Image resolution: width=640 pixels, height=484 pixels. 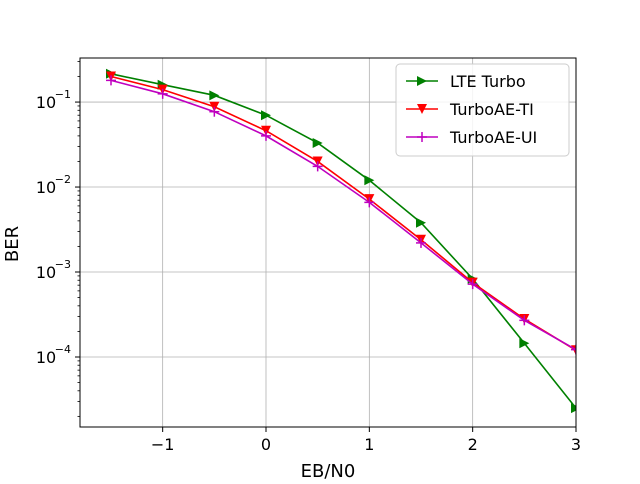 I want to click on y-tick-exponent: −3, so click(x=63, y=264).